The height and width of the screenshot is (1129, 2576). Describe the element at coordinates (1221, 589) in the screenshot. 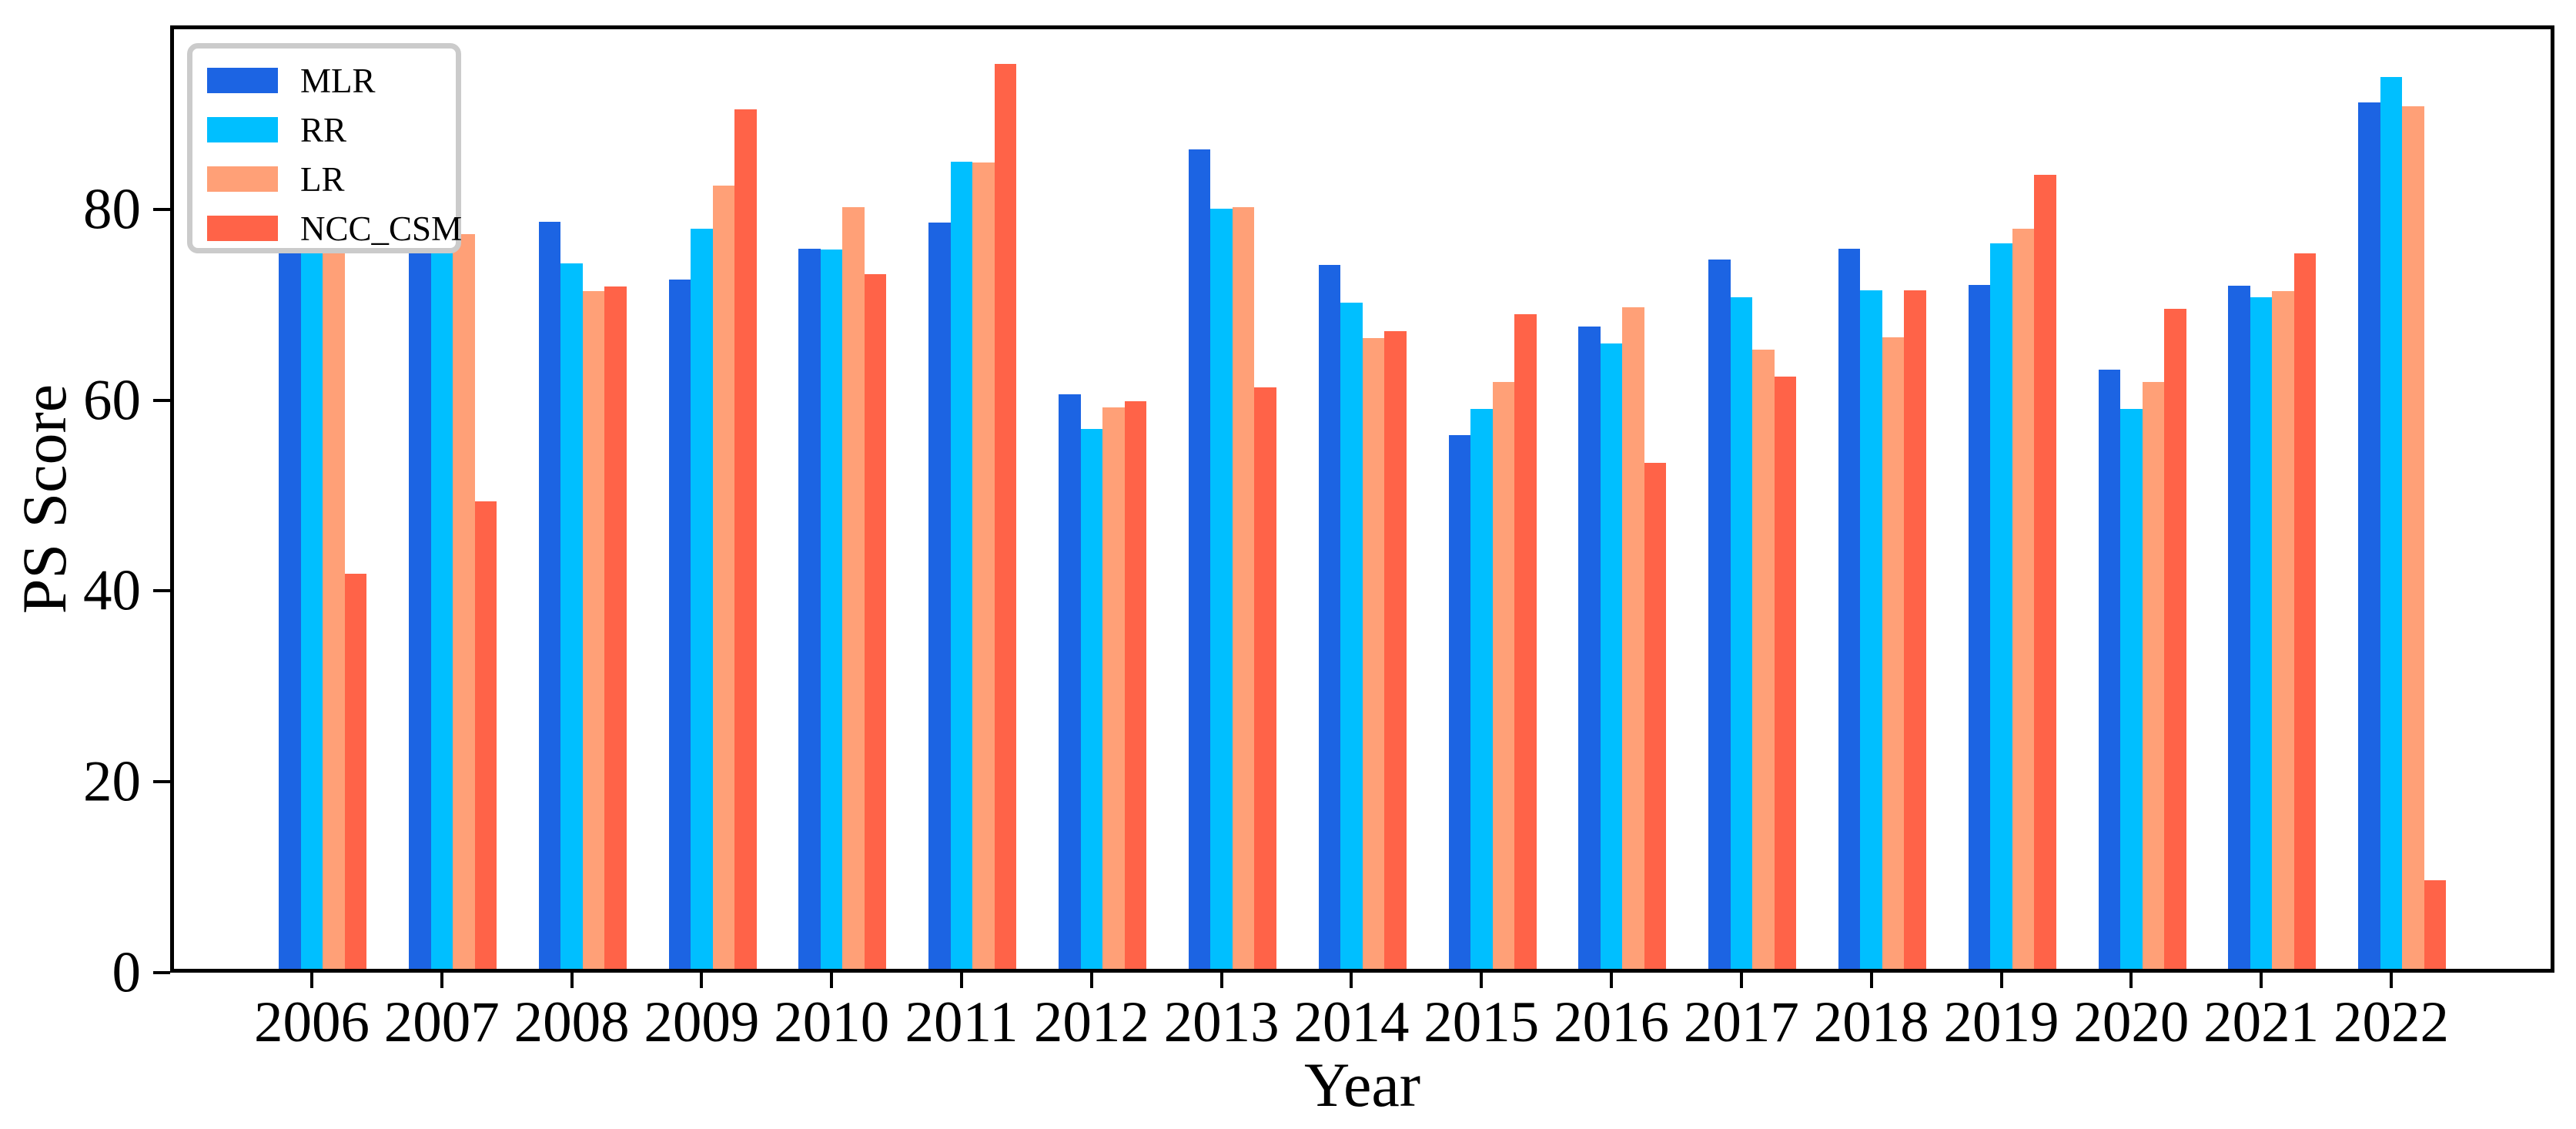

I see `bar-RR-2013` at that location.